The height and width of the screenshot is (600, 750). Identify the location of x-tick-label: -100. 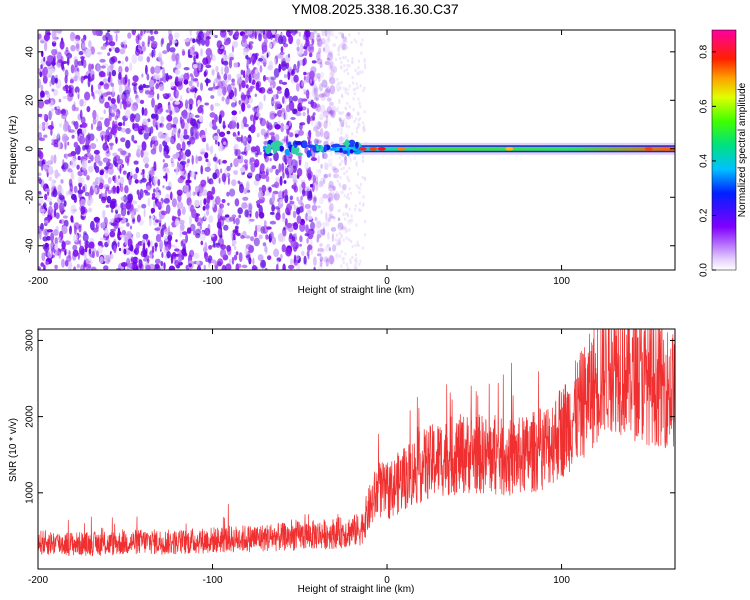
(213, 580).